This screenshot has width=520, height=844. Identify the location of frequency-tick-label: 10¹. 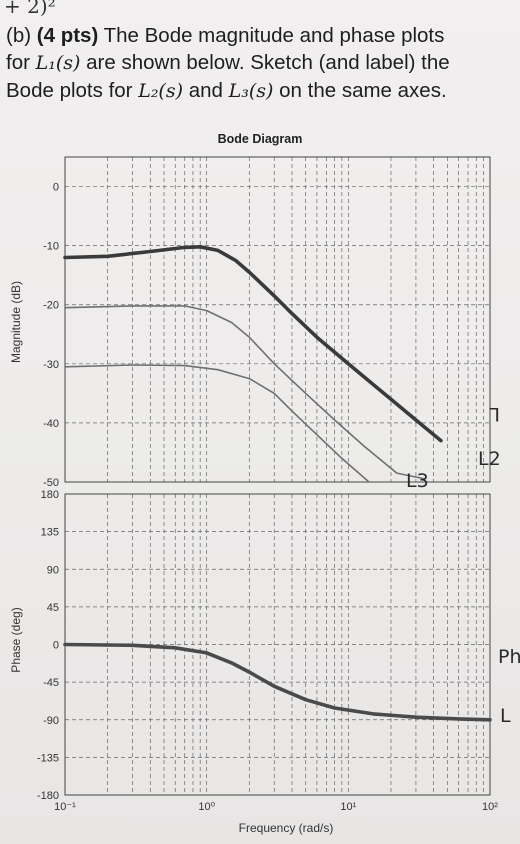
(348, 807).